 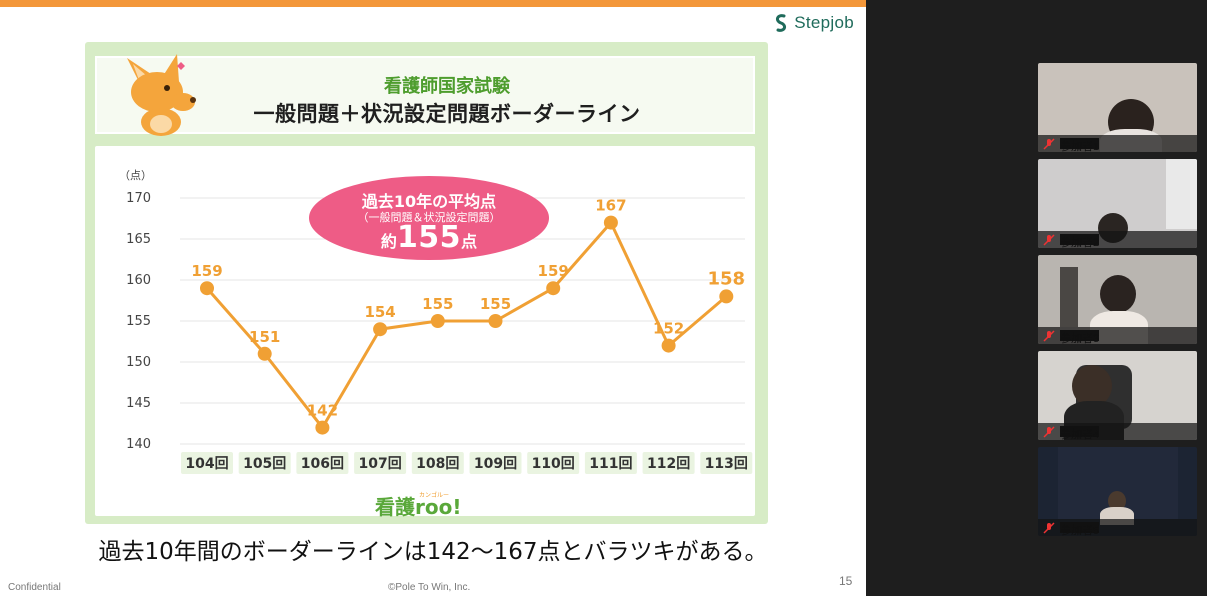 What do you see at coordinates (34, 587) in the screenshot?
I see `confidential-label: Confidential` at bounding box center [34, 587].